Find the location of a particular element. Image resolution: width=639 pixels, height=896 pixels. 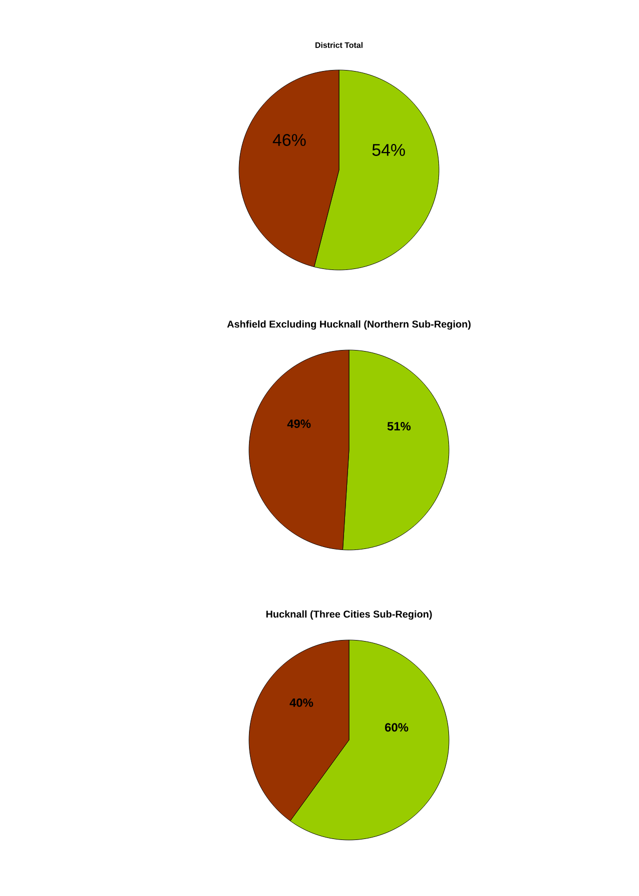

chart-title: Ashfield Excluding Hucknall (Northern Sub-Region) is located at coordinates (349, 325).